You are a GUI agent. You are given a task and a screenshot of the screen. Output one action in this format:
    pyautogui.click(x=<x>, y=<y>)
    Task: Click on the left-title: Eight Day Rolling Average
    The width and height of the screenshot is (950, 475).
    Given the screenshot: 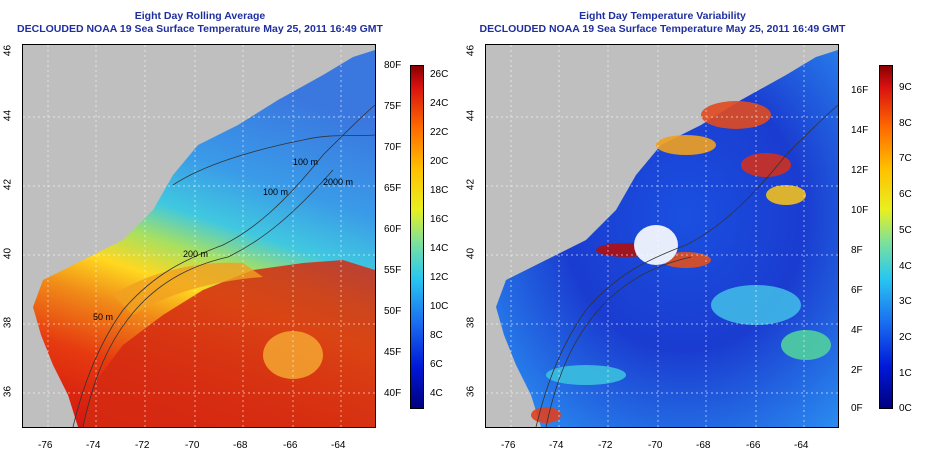 What is the action you would take?
    pyautogui.click(x=200, y=16)
    